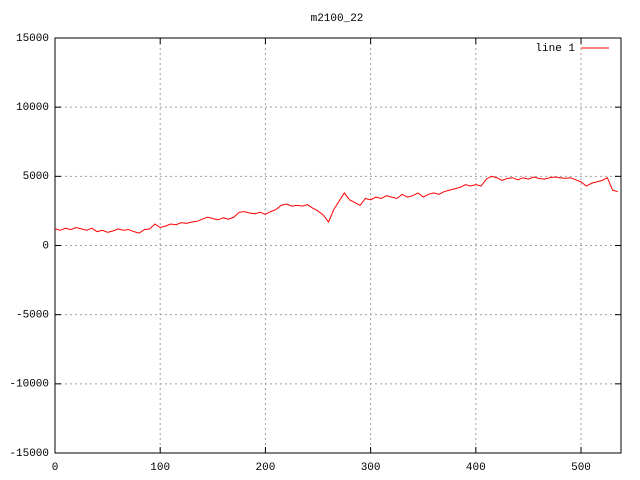 Image resolution: width=640 pixels, height=480 pixels. Describe the element at coordinates (29, 385) in the screenshot. I see `y-tick-label: -10000` at that location.